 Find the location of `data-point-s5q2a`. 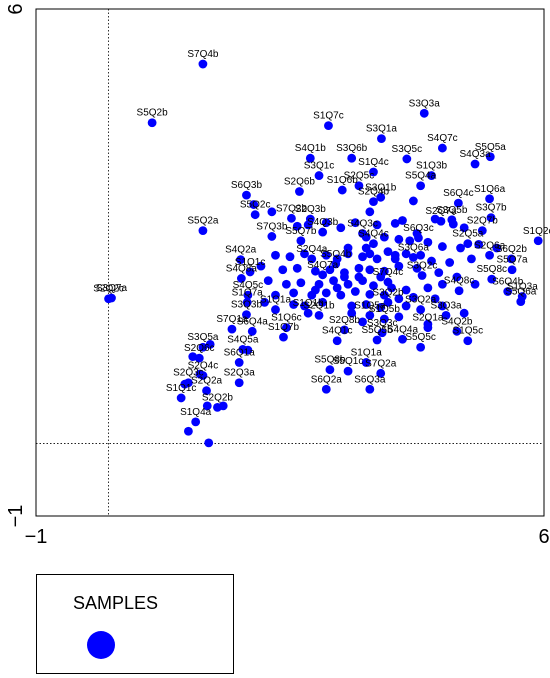

data-point-s5q2a is located at coordinates (203, 231).